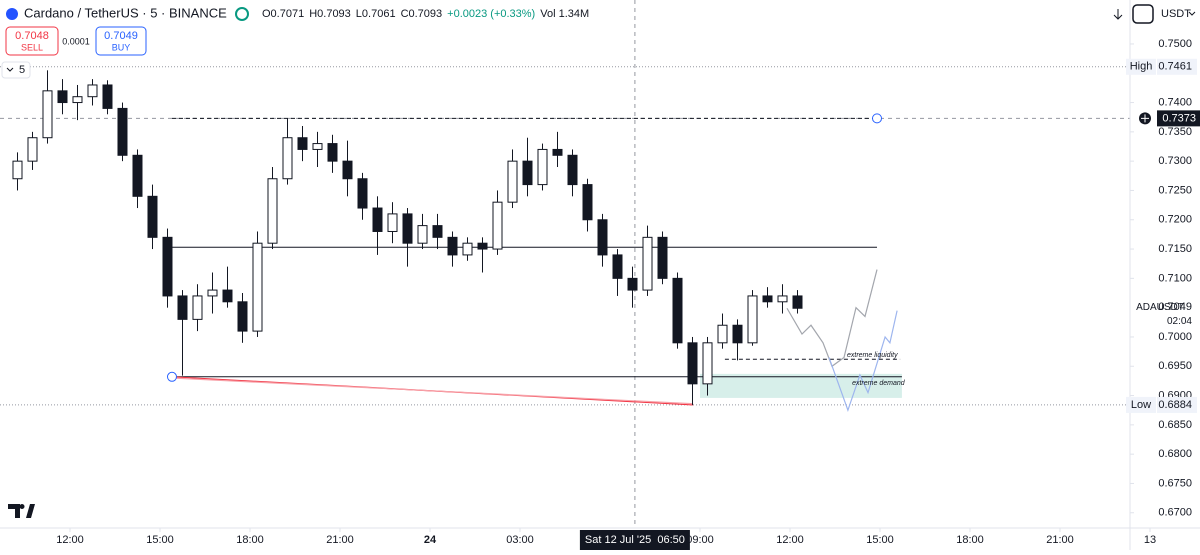 This screenshot has height=555, width=1200. Describe the element at coordinates (491, 14) in the screenshot. I see `ohlc-value: +0.0023 (+0.33%)` at that location.